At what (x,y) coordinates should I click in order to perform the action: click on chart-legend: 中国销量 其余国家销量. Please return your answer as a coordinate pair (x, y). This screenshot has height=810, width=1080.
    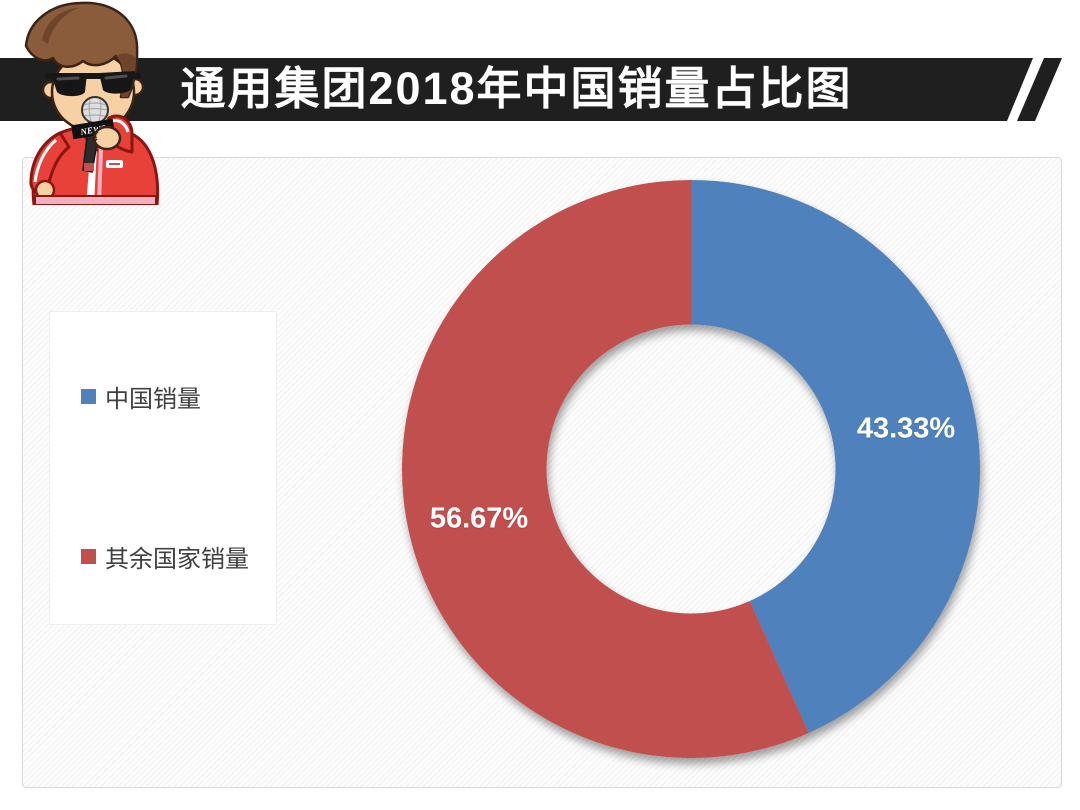
    Looking at the image, I should click on (163, 468).